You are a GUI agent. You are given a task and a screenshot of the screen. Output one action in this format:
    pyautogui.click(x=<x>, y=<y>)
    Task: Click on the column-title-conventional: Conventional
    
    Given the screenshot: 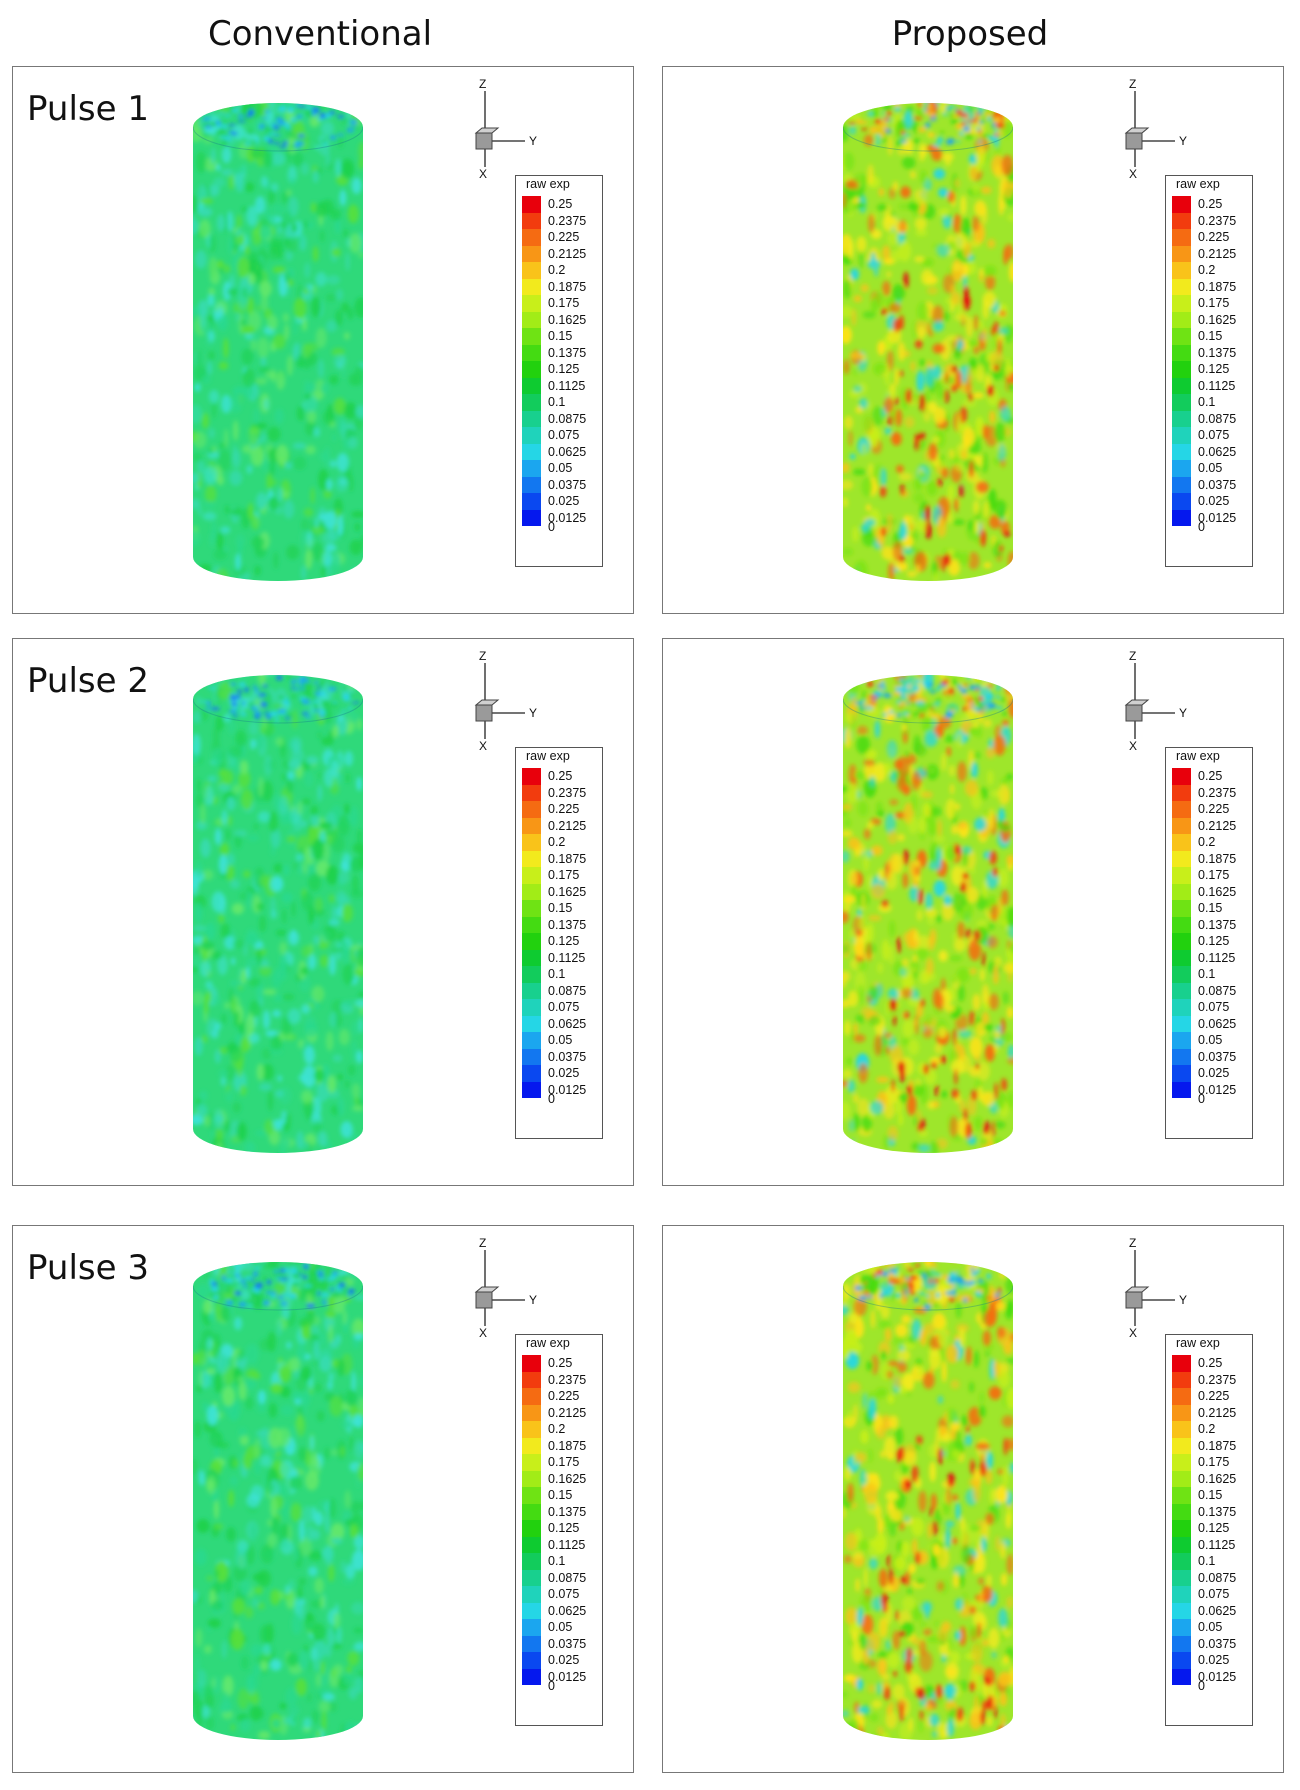 What is the action you would take?
    pyautogui.click(x=320, y=34)
    